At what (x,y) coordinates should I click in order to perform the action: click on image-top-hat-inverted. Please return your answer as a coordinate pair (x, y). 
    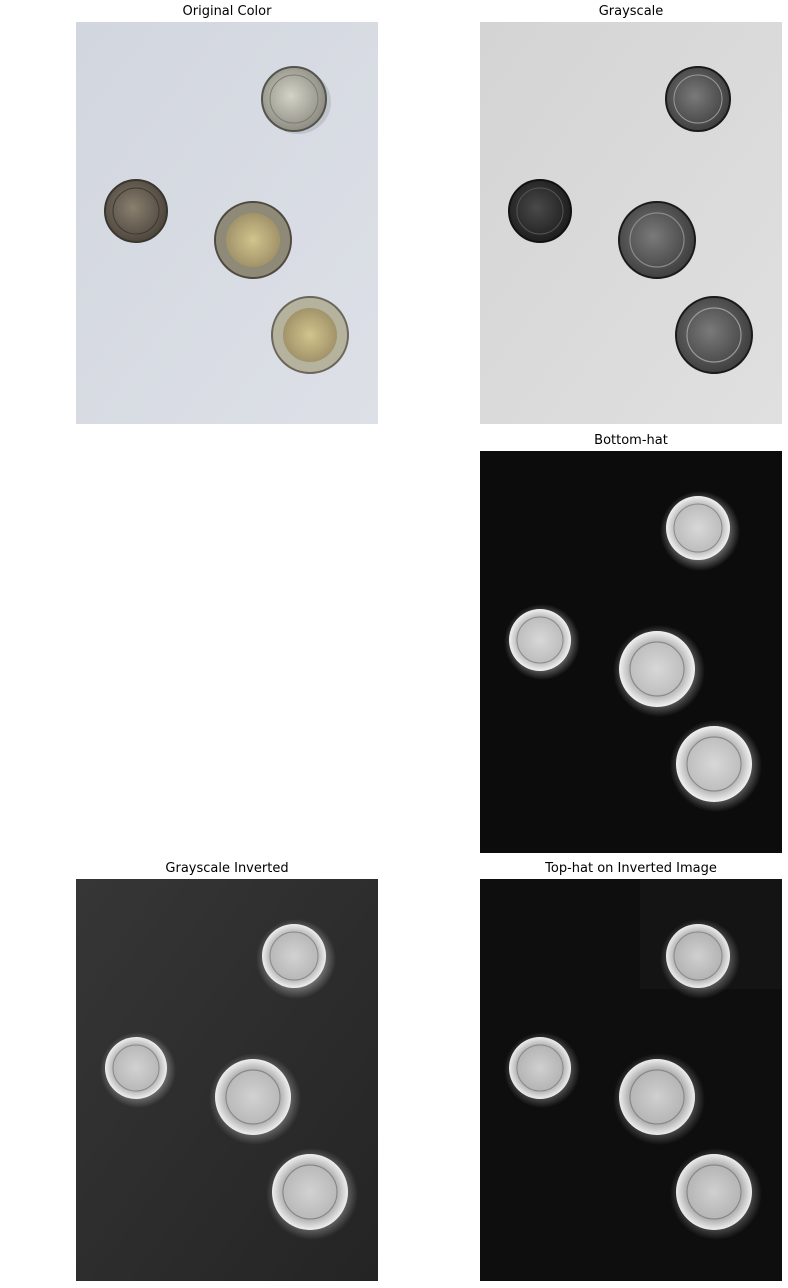
    Looking at the image, I should click on (631, 1080).